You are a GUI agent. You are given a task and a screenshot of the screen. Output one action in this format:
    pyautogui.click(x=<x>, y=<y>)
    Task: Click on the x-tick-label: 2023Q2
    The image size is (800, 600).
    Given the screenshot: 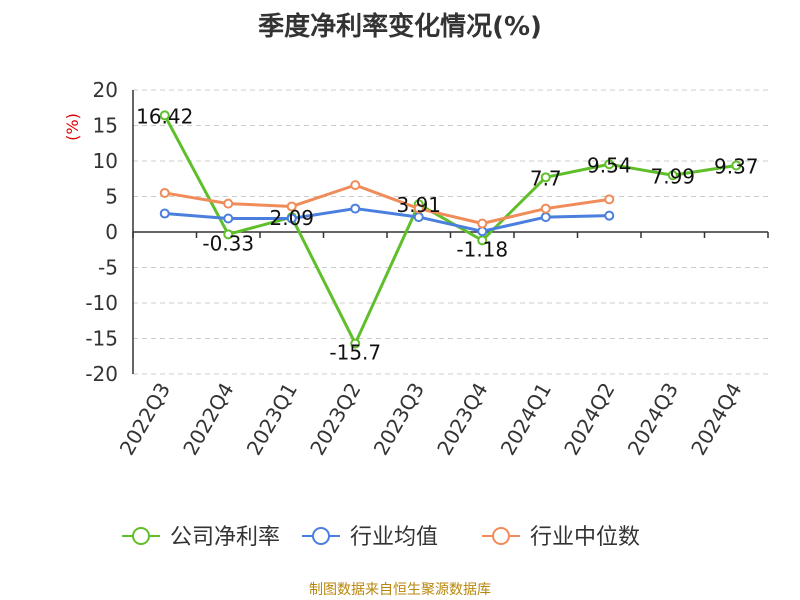 What is the action you would take?
    pyautogui.click(x=335, y=419)
    